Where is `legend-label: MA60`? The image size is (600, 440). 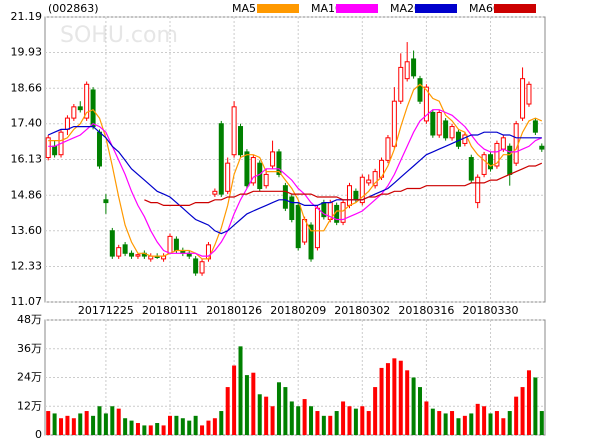
legend-label: MA60 is located at coordinates (484, 8).